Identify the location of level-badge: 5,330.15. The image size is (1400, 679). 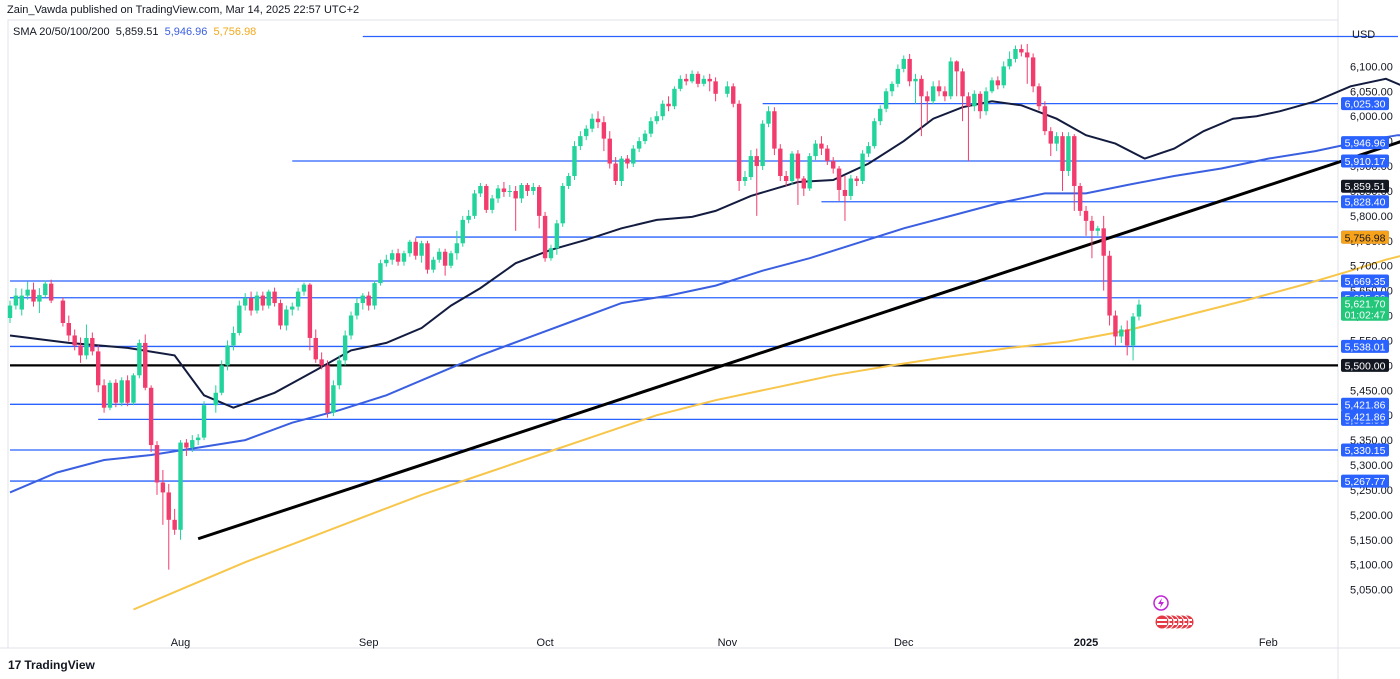
(1365, 450).